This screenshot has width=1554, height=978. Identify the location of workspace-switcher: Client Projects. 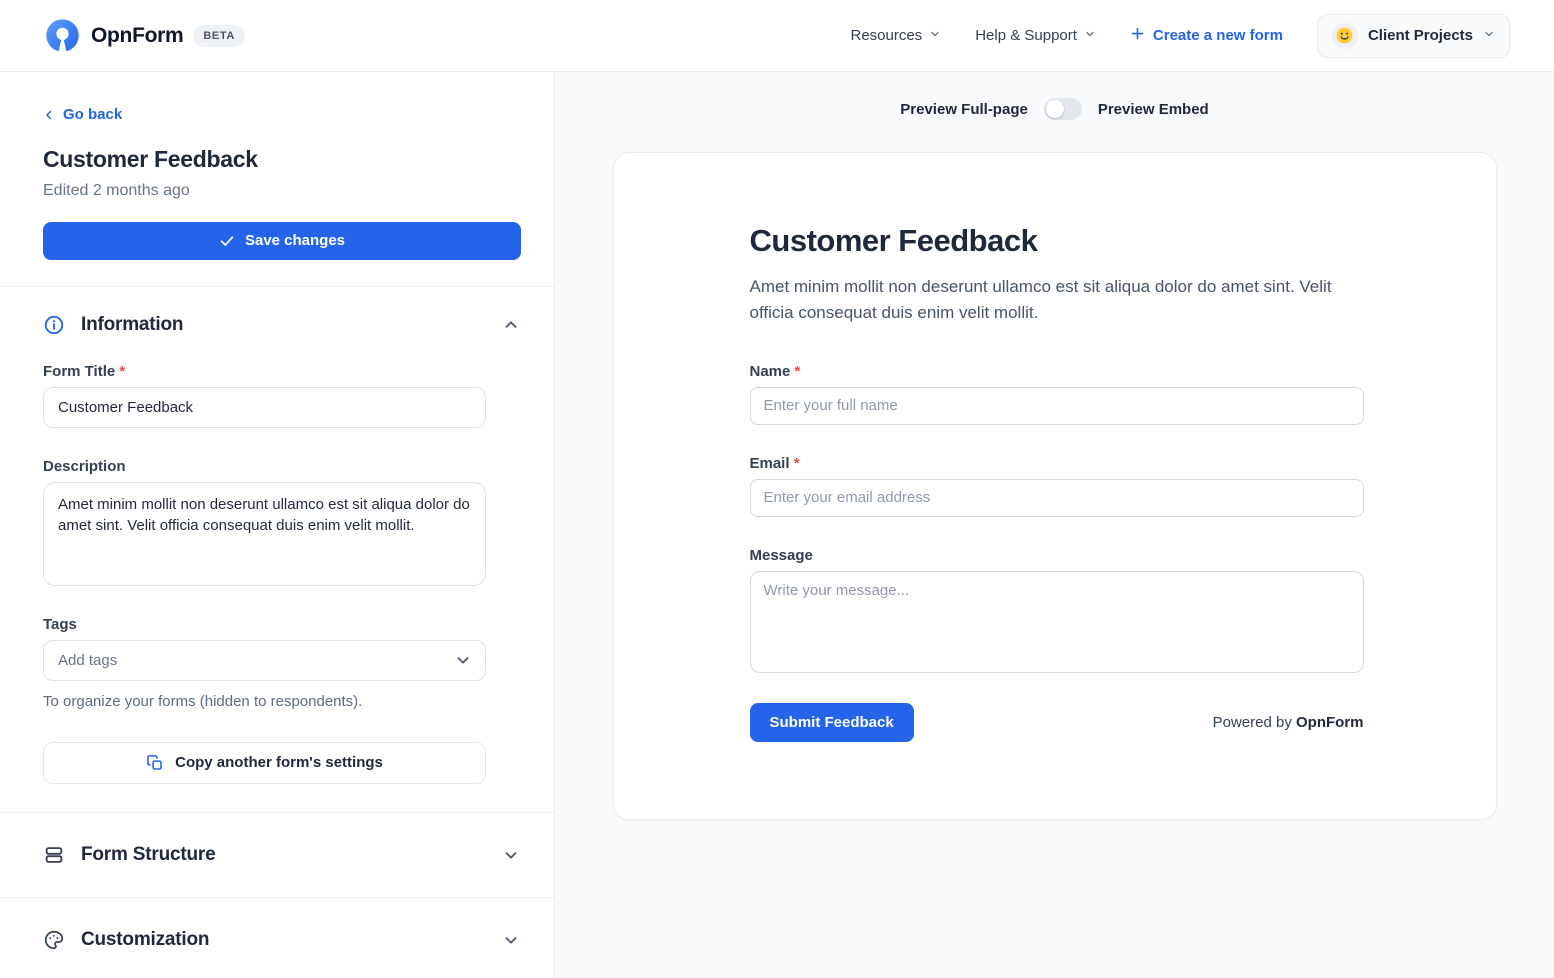
(1413, 35).